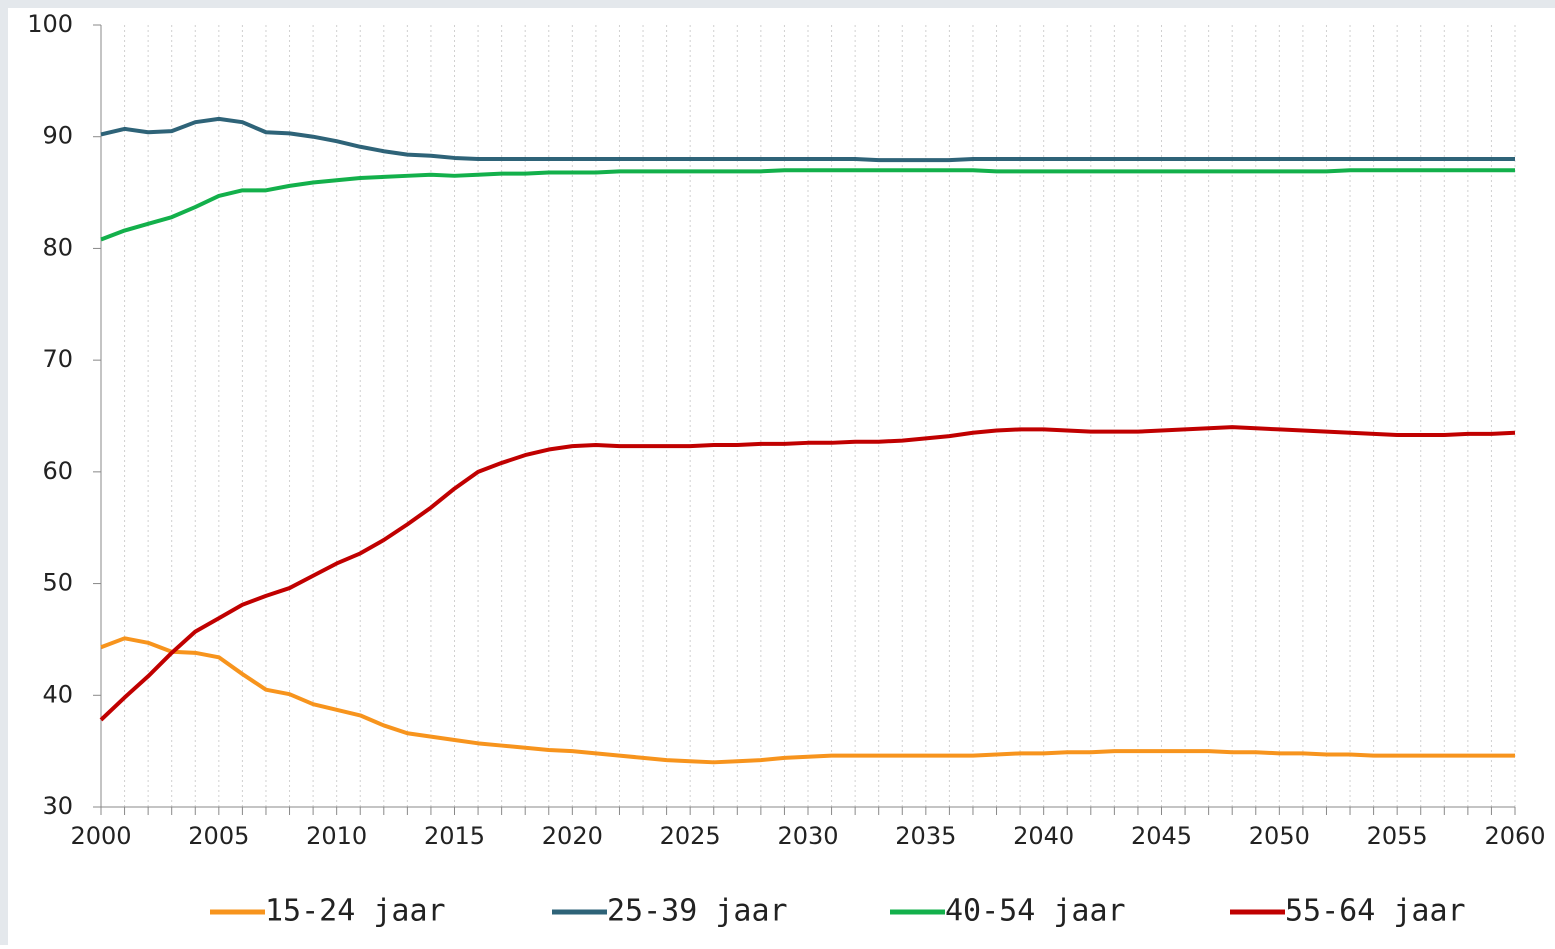 The image size is (1555, 949). Describe the element at coordinates (57, 359) in the screenshot. I see `y-tick-label: 70` at that location.